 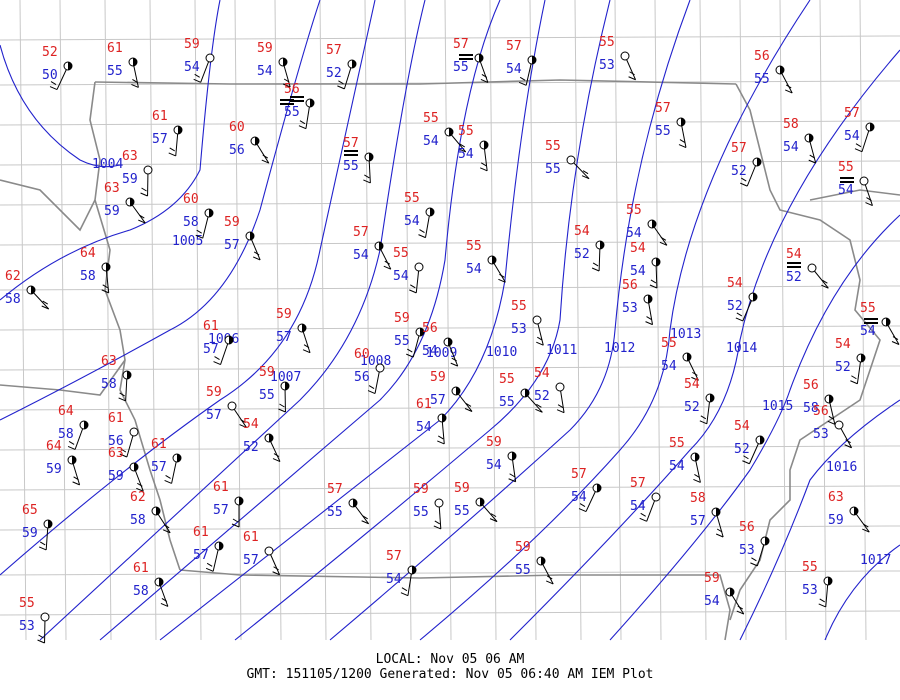 I want to click on station-plot: 62 58, so click(x=150, y=512).